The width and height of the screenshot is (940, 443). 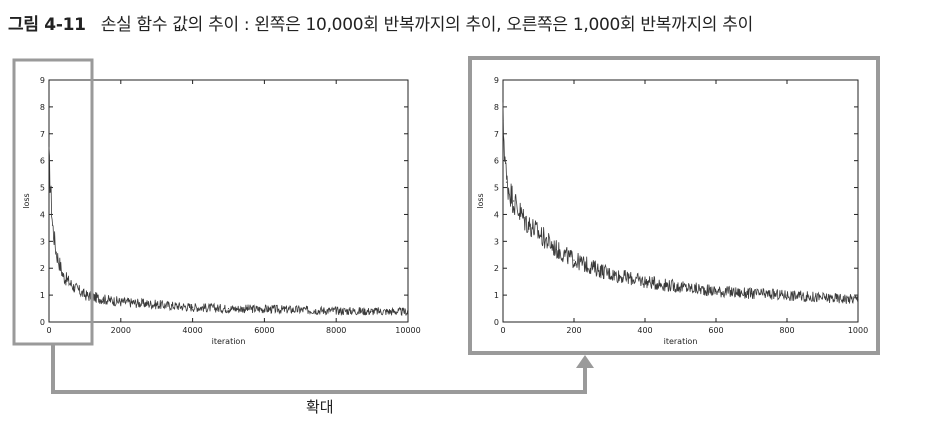 What do you see at coordinates (319, 369) in the screenshot?
I see `zoom-arrow-line` at bounding box center [319, 369].